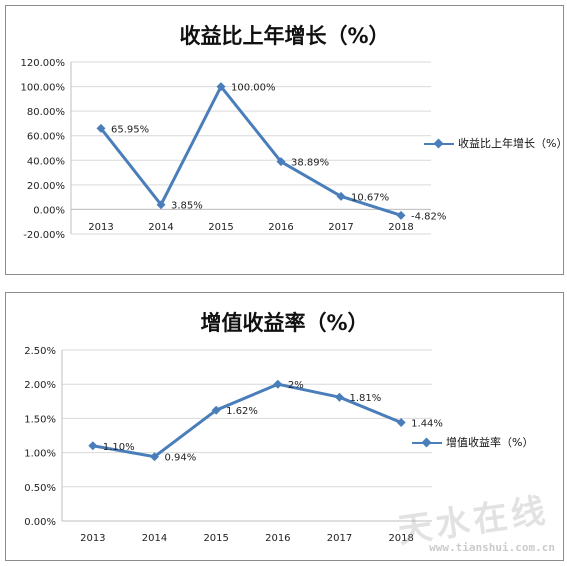 The width and height of the screenshot is (567, 566). Describe the element at coordinates (428, 216) in the screenshot. I see `data-label: -4.82%` at that location.